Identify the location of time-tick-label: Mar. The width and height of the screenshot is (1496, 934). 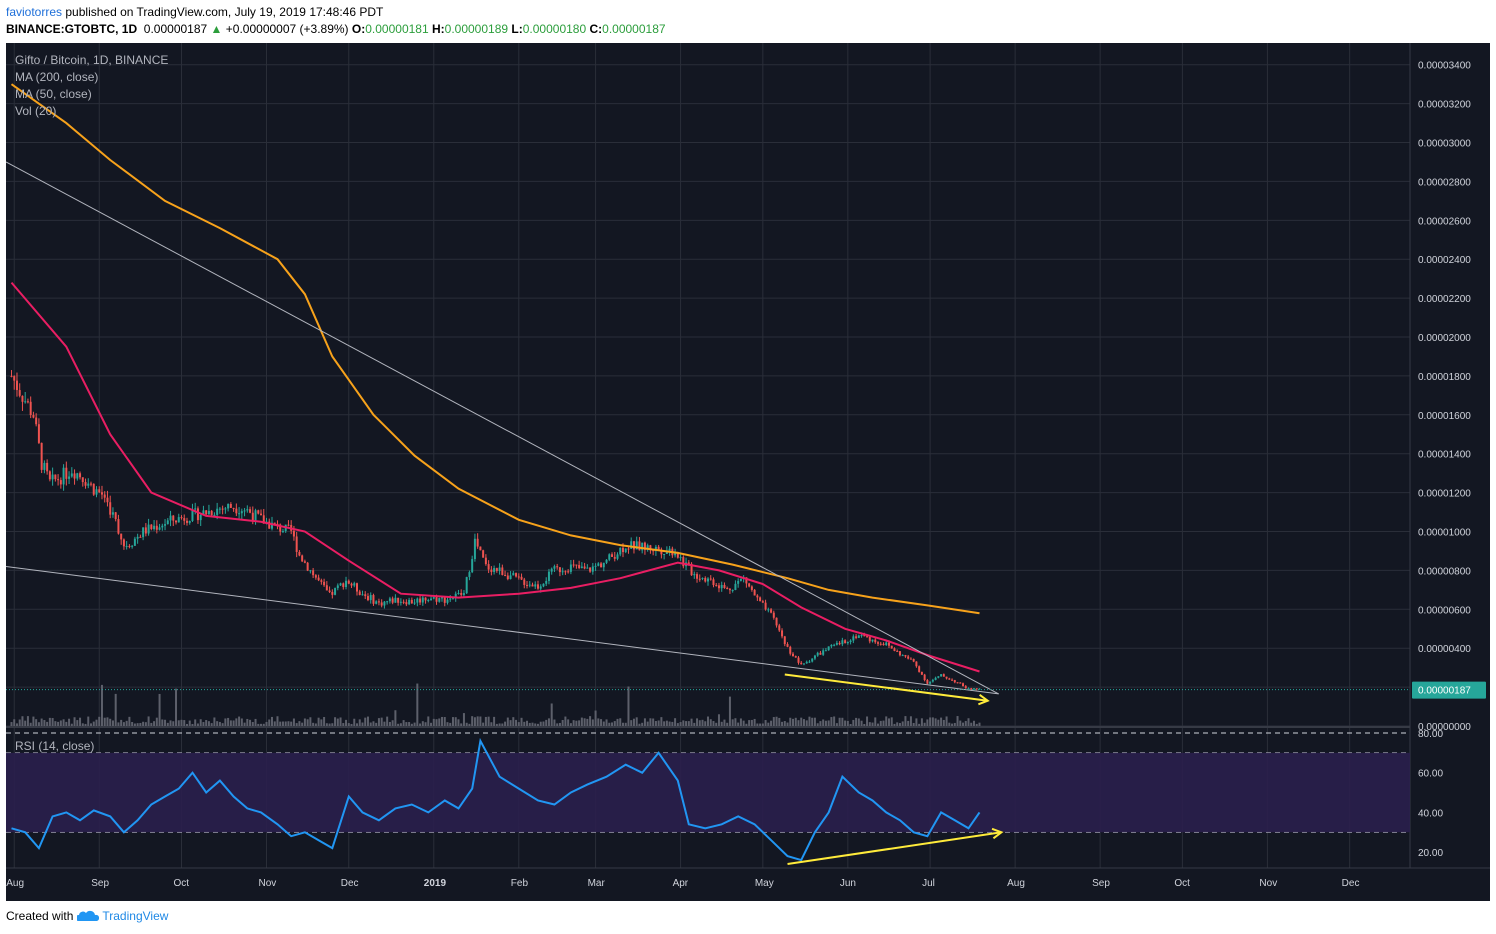
(597, 883).